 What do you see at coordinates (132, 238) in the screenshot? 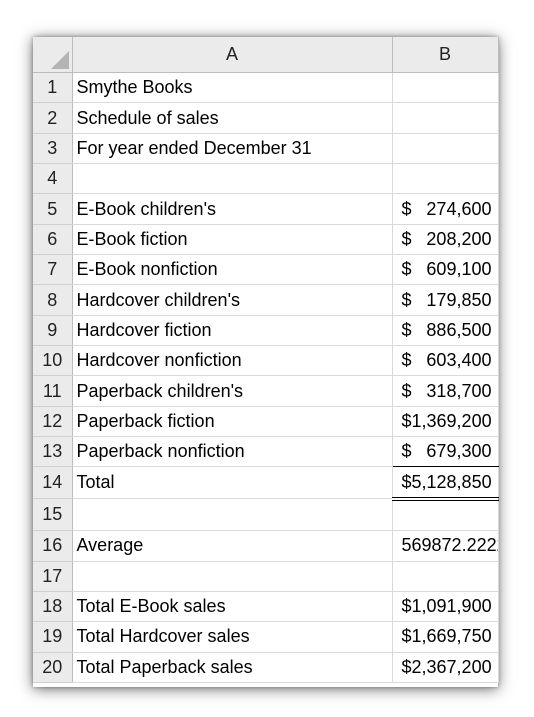
I see `cell-a-text: E-Book fiction` at bounding box center [132, 238].